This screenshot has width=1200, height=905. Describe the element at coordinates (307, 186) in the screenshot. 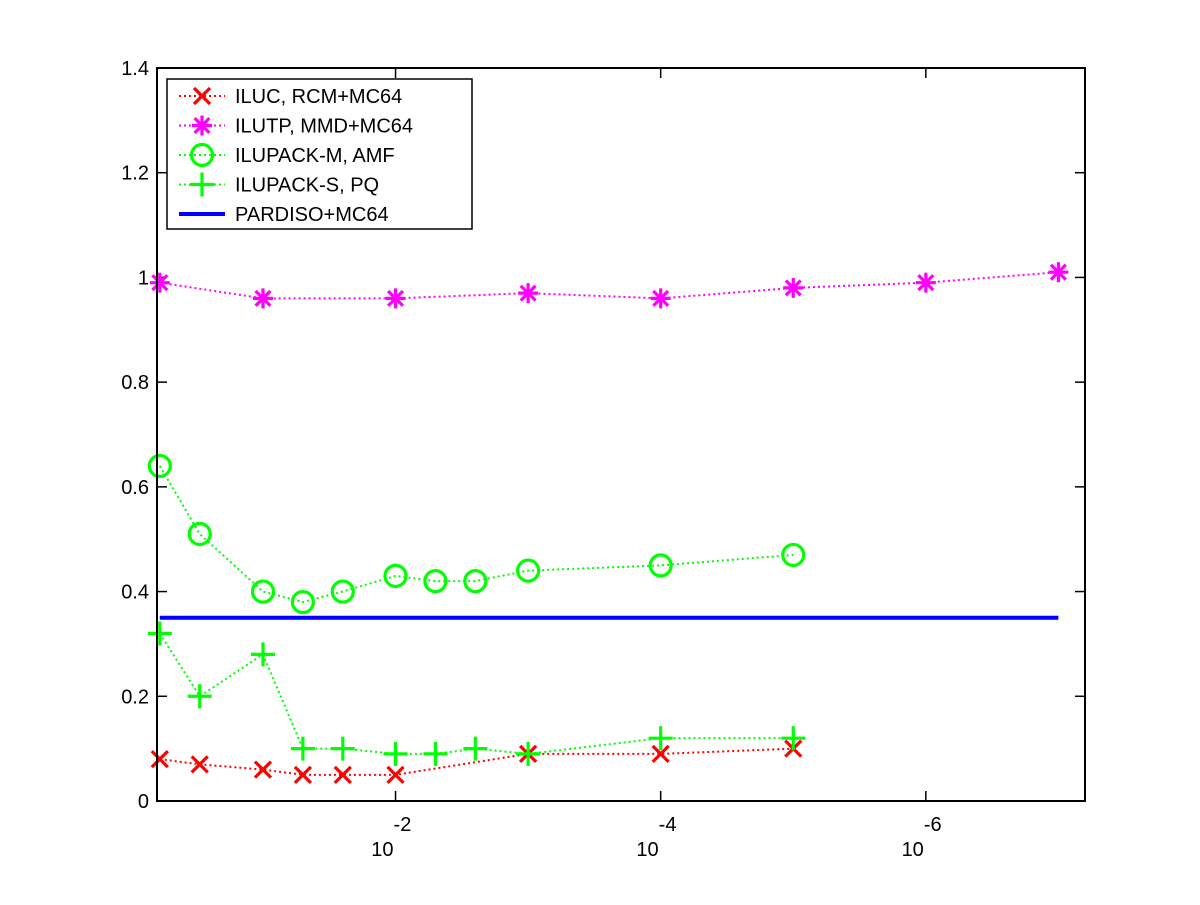

I see `legend-label: ILUPACK-S, PQ` at that location.